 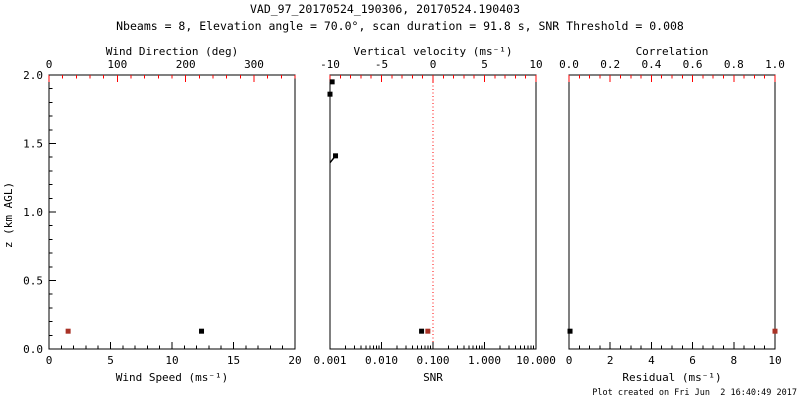 What do you see at coordinates (672, 51) in the screenshot?
I see `top-axis-title: Correlation` at bounding box center [672, 51].